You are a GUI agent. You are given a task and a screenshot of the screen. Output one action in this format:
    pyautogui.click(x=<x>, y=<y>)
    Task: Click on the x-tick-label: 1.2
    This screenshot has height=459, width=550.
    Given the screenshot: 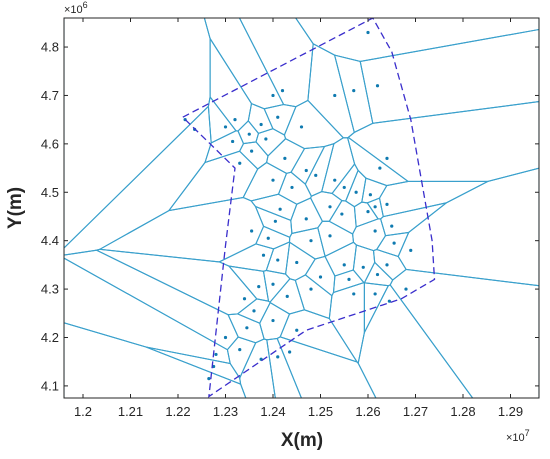 What is the action you would take?
    pyautogui.click(x=83, y=411)
    